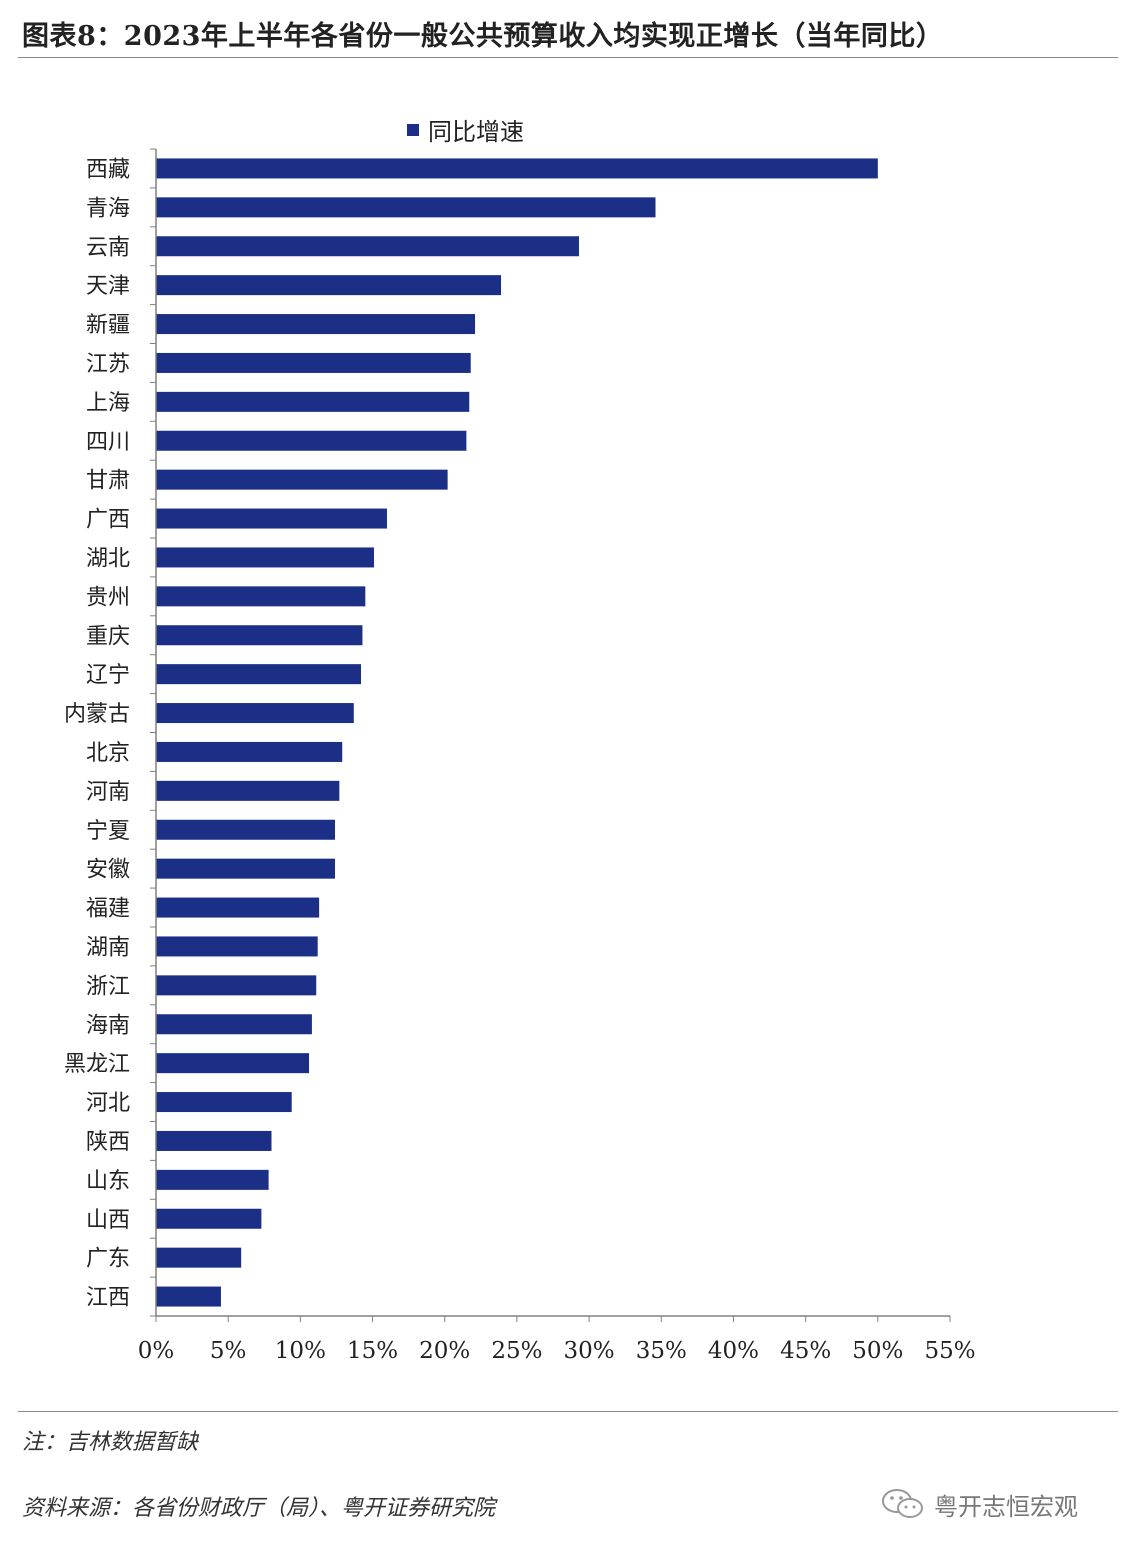 The height and width of the screenshot is (1542, 1138). What do you see at coordinates (108, 520) in the screenshot?
I see `category-label: 广西` at bounding box center [108, 520].